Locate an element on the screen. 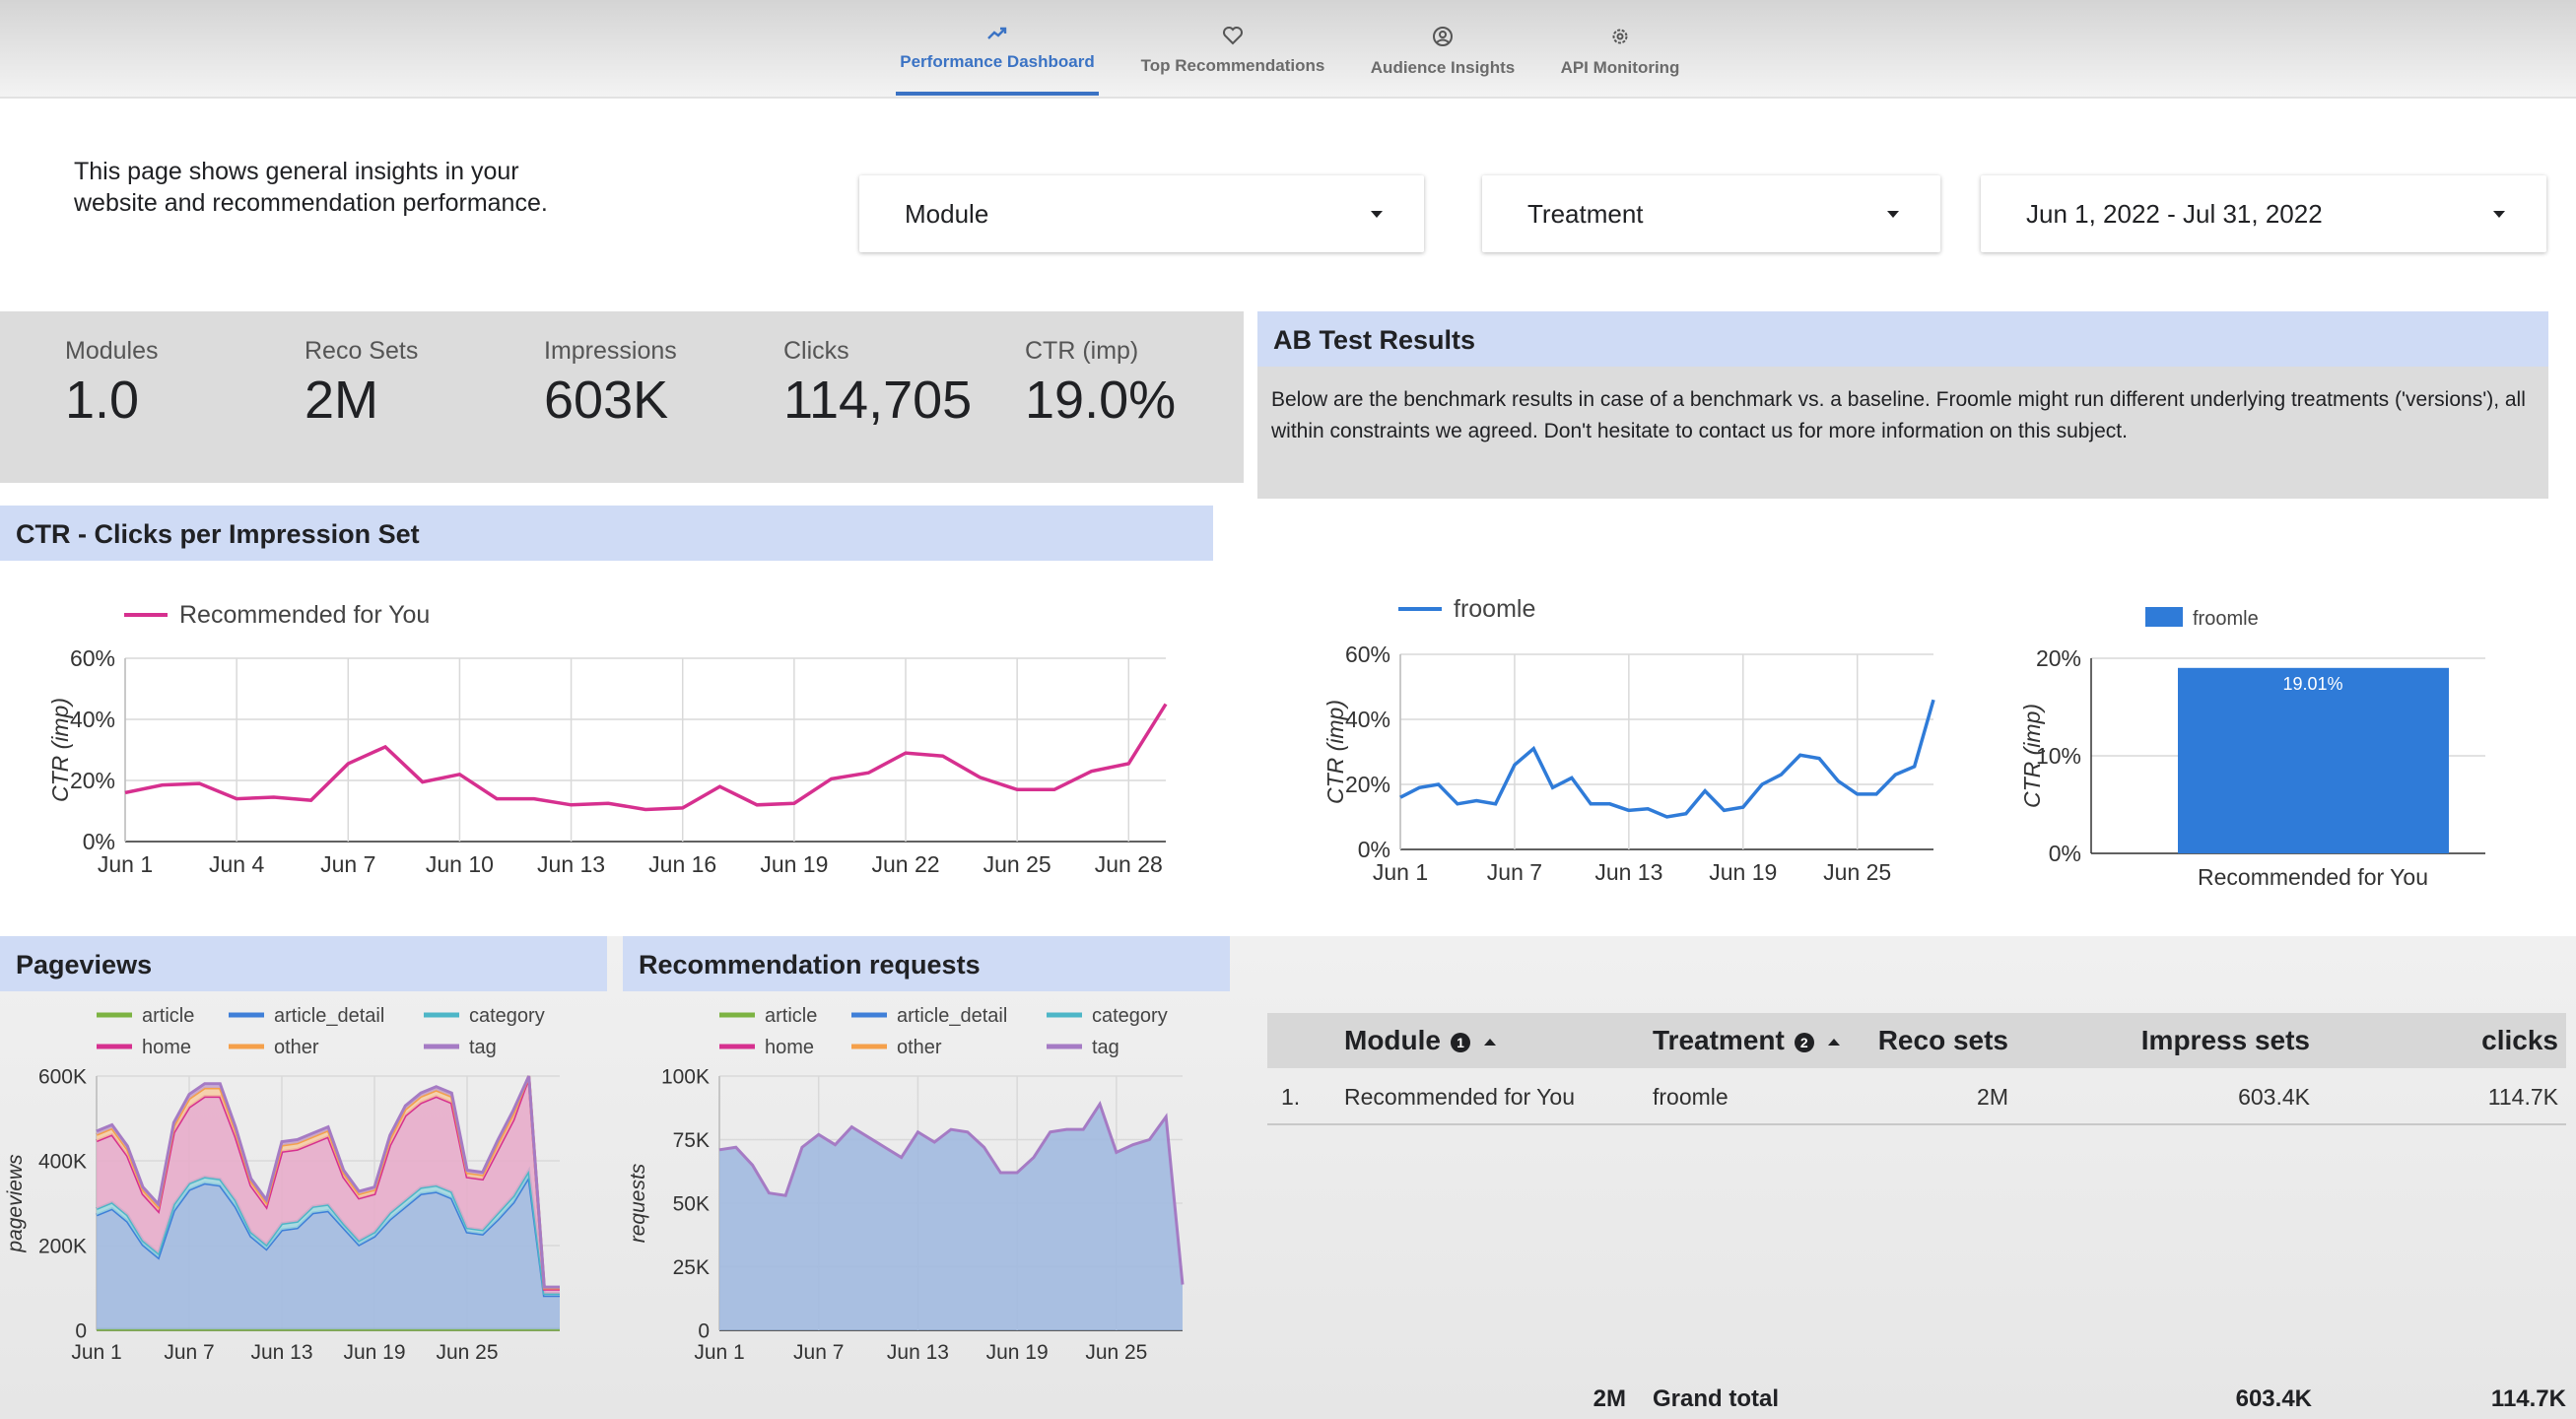  column-header-impress-sets: Impress sets is located at coordinates (2225, 1040).